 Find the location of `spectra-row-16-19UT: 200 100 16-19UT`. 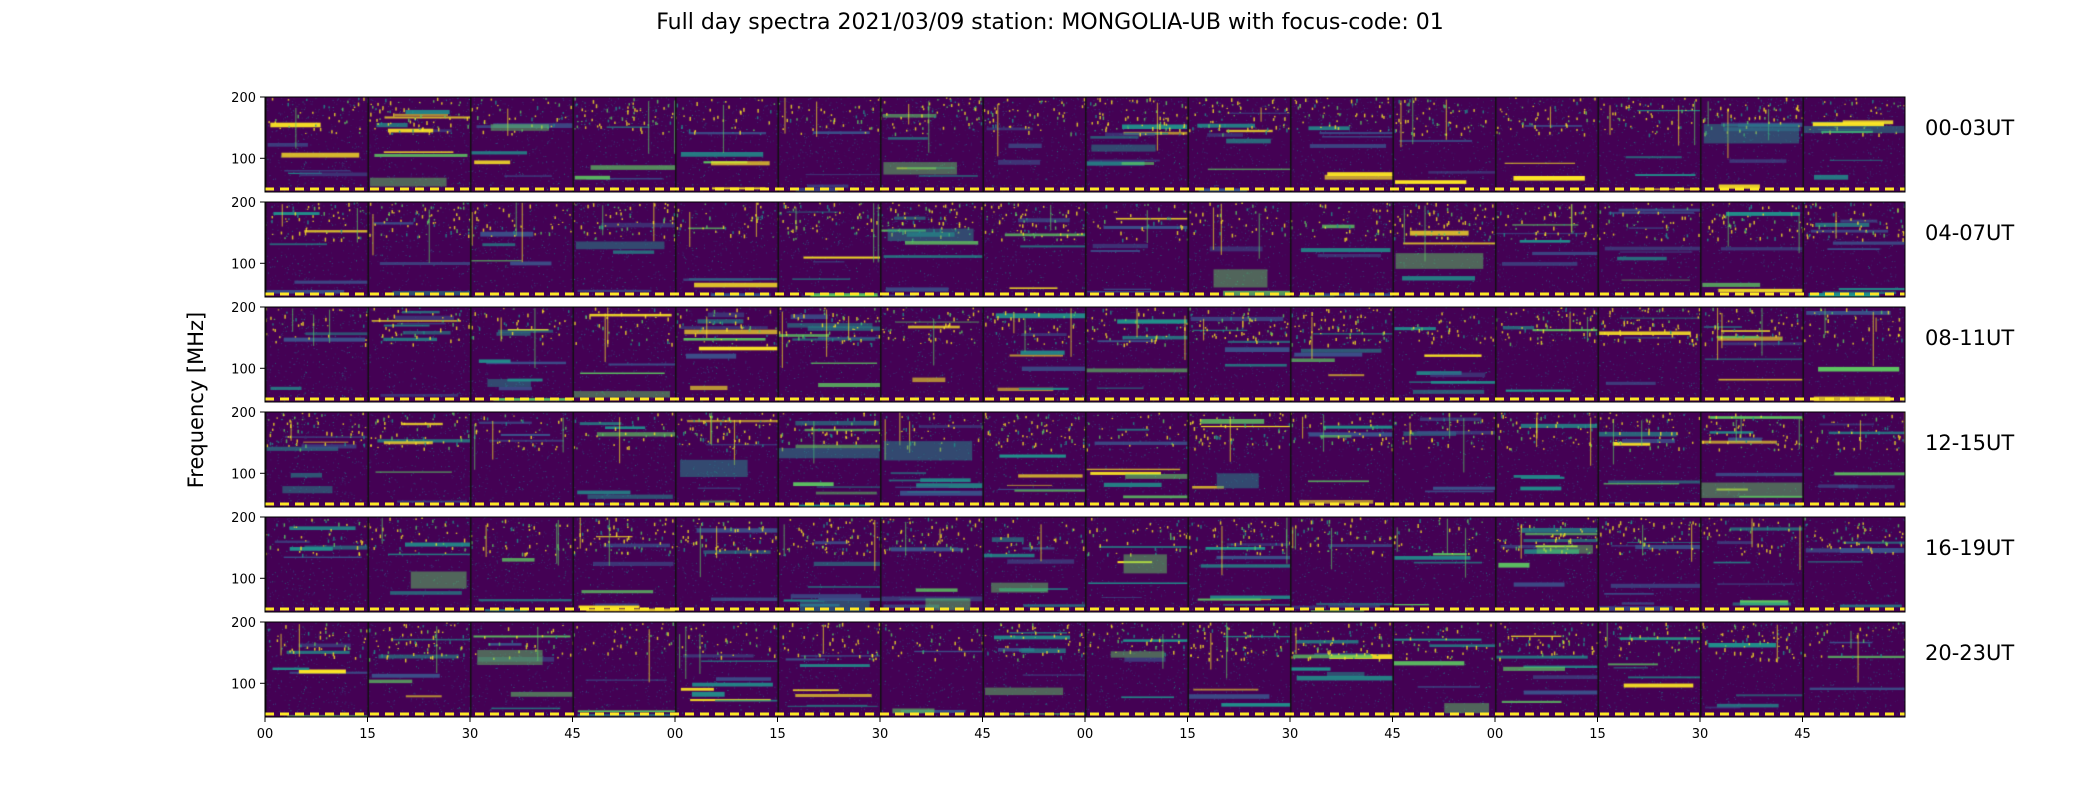

spectra-row-16-19UT: 200 100 16-19UT is located at coordinates (1122, 562).